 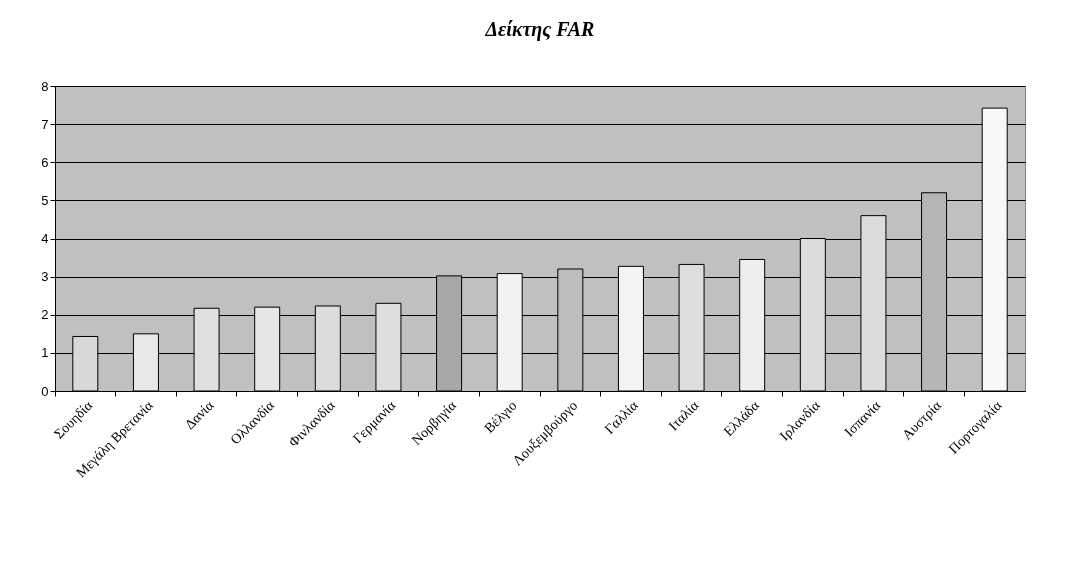 What do you see at coordinates (45, 391) in the screenshot?
I see `y-tick-label: 0` at bounding box center [45, 391].